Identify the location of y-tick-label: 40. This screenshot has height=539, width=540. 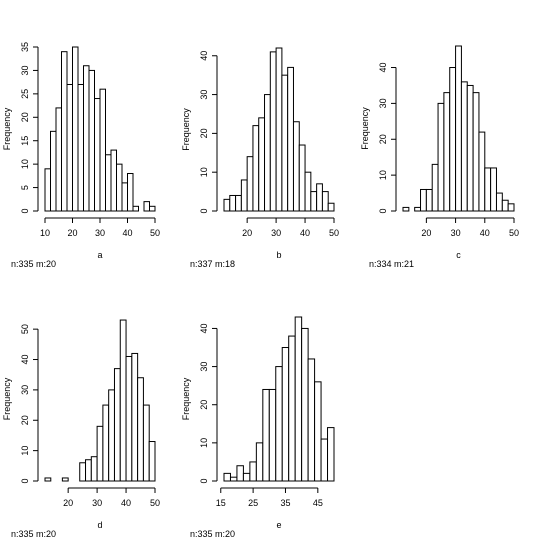
(25, 360).